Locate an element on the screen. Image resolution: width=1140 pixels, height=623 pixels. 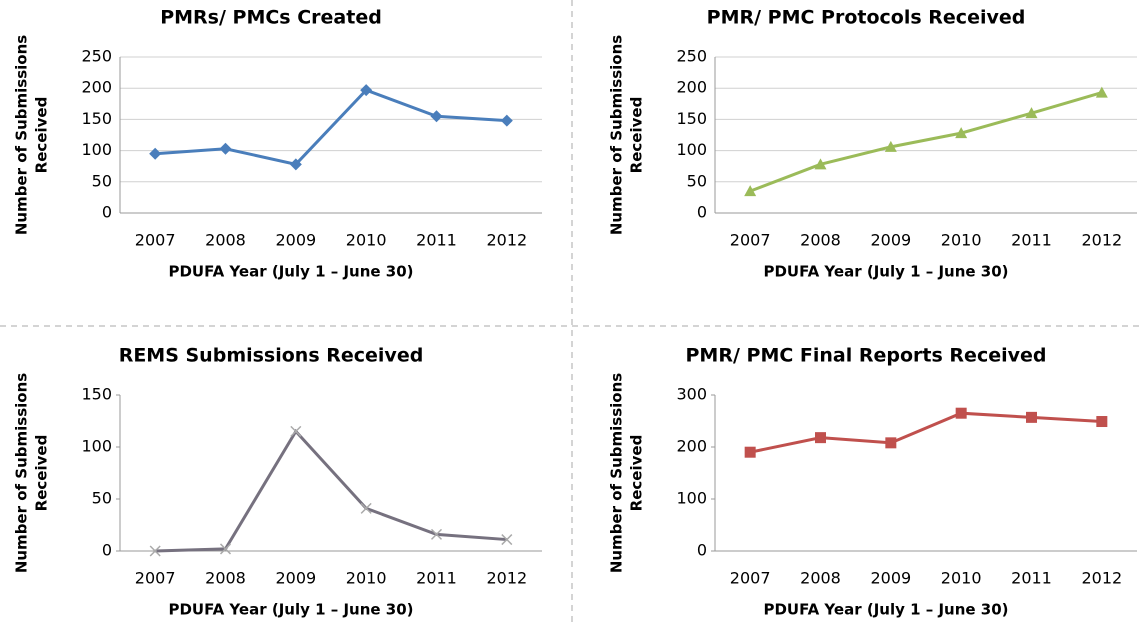
chart-title: PMRs/ PMCs Created is located at coordinates (271, 18).